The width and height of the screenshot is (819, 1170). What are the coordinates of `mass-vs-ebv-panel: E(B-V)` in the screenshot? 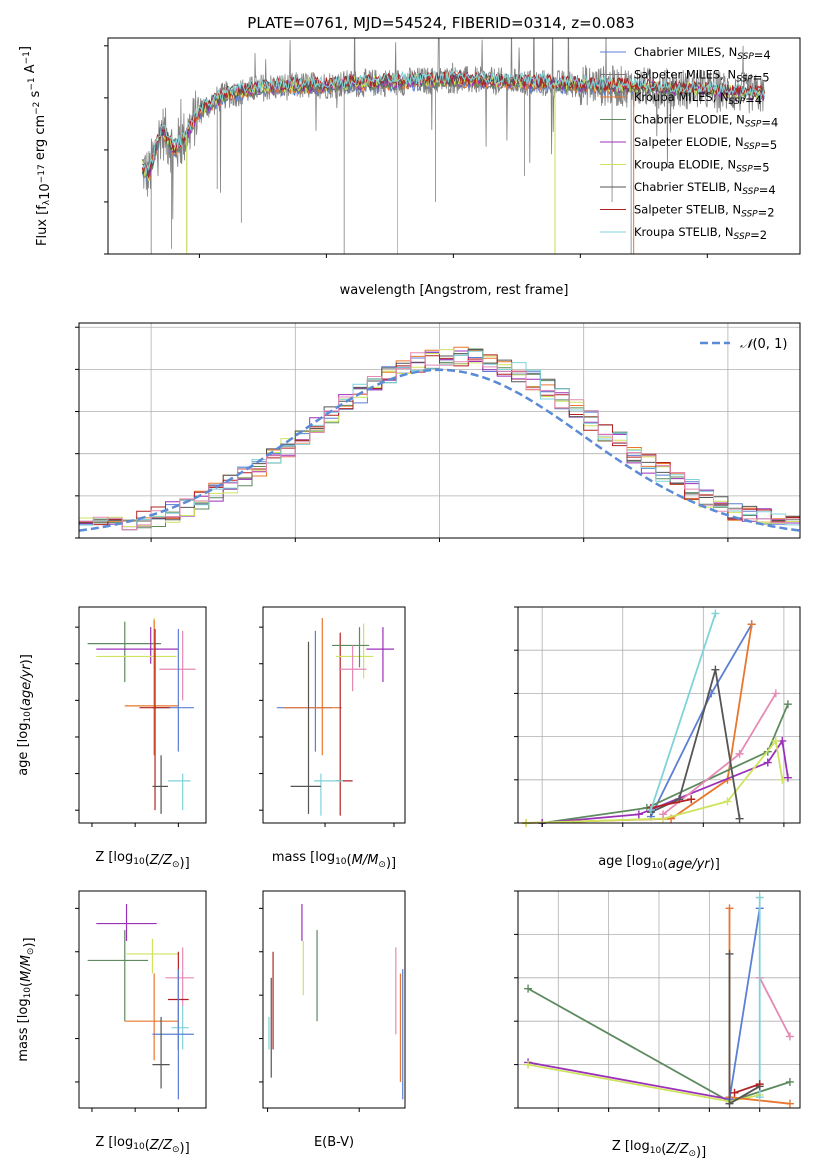 It's located at (332, 1020).